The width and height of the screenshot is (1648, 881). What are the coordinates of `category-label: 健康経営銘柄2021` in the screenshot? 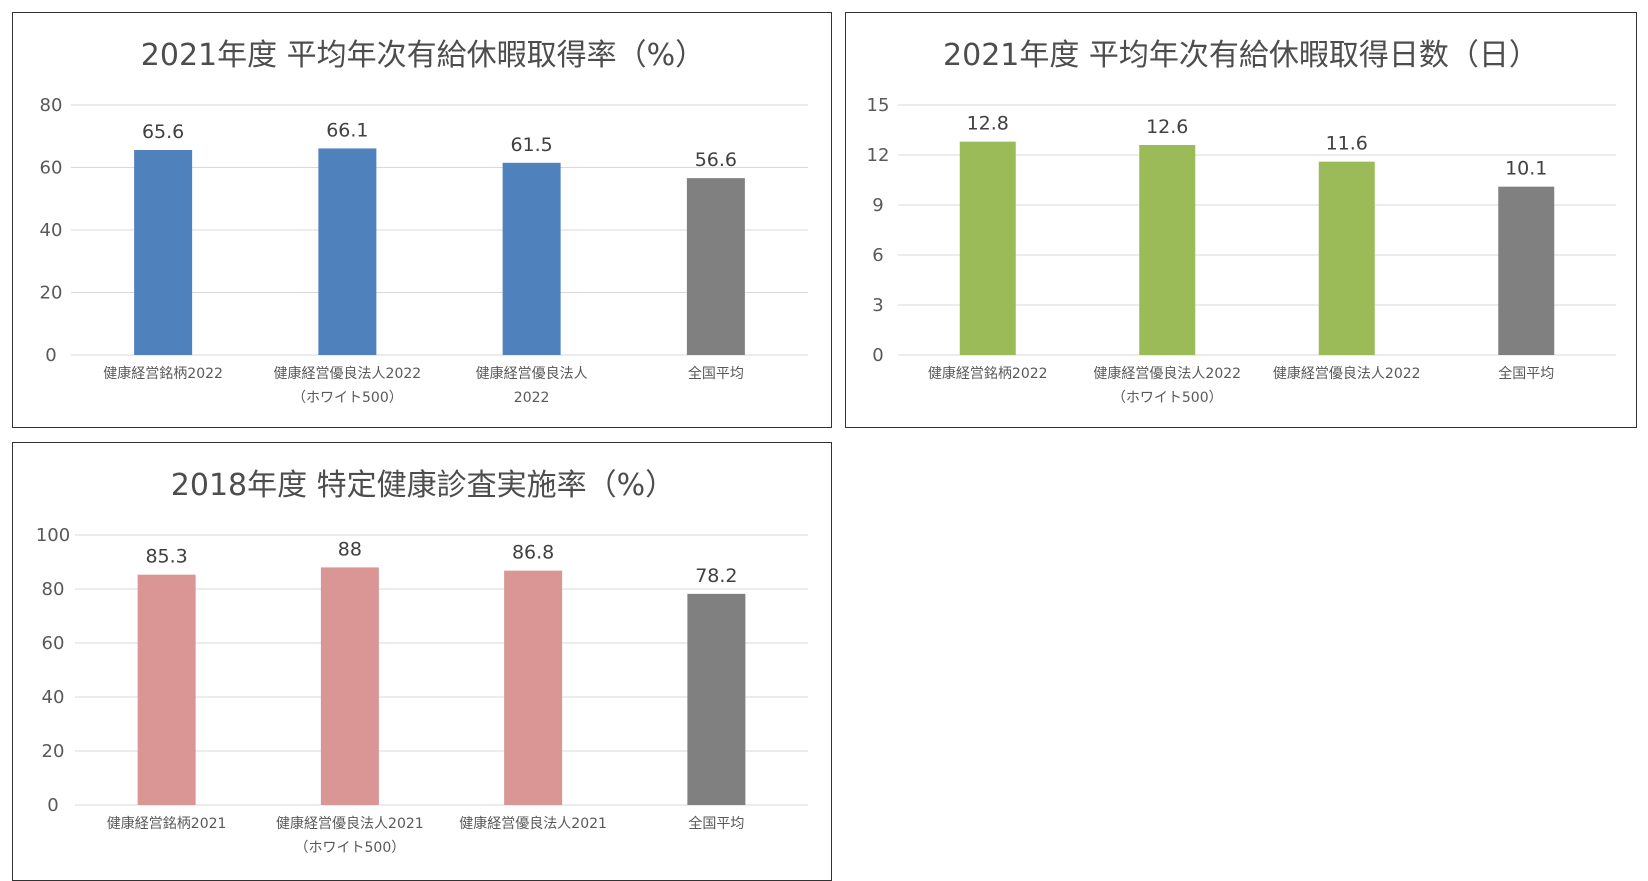 It's located at (167, 823).